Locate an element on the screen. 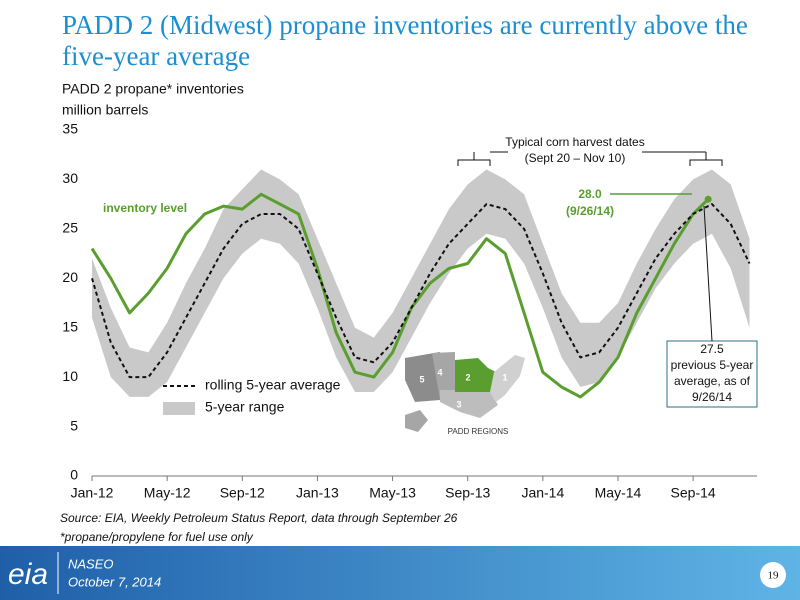 This screenshot has height=600, width=800. footer-logo: eia is located at coordinates (28, 574).